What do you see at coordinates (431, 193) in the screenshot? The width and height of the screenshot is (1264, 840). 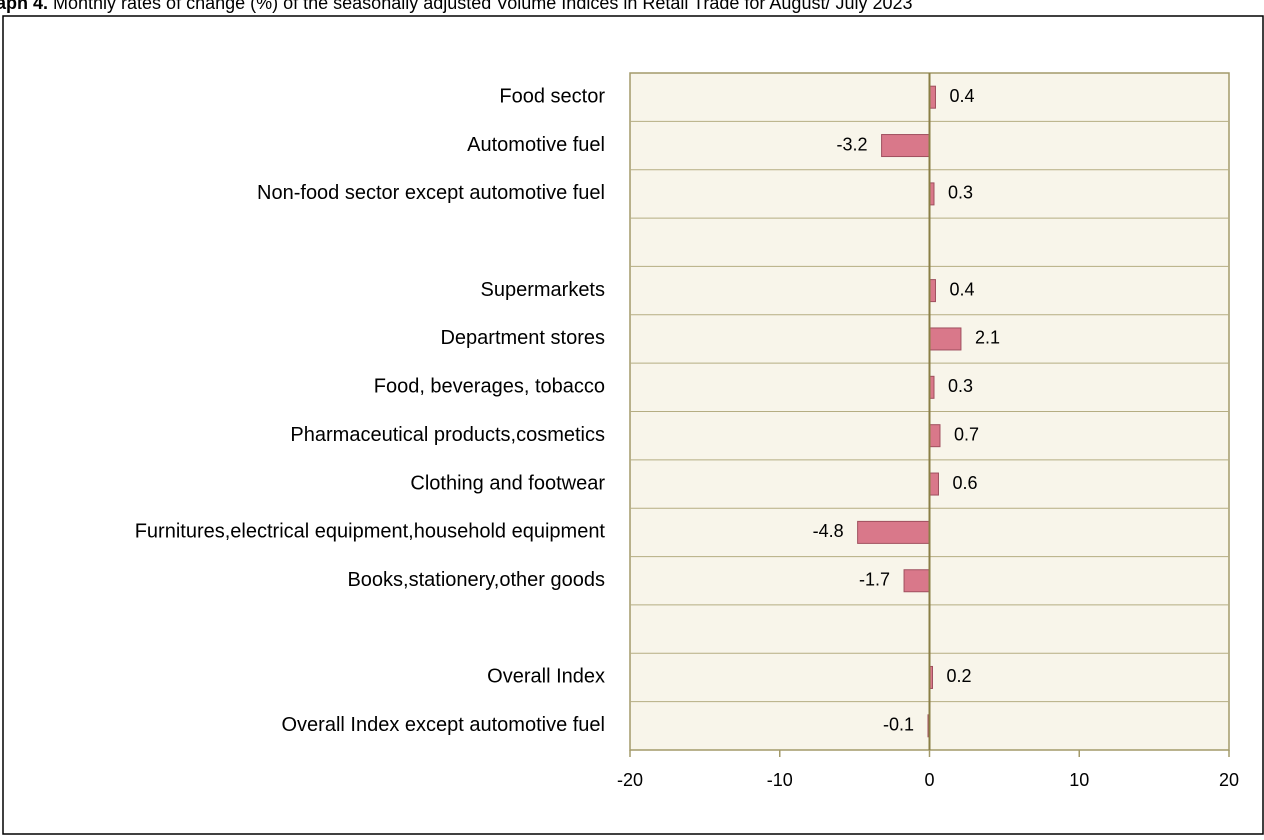 I see `y-tick-label: Non-food sector except automotive fuel` at bounding box center [431, 193].